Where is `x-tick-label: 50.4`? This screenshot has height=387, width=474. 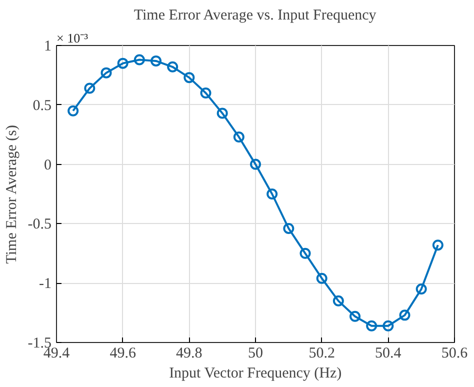 x-tick-label: 50.4 is located at coordinates (388, 354).